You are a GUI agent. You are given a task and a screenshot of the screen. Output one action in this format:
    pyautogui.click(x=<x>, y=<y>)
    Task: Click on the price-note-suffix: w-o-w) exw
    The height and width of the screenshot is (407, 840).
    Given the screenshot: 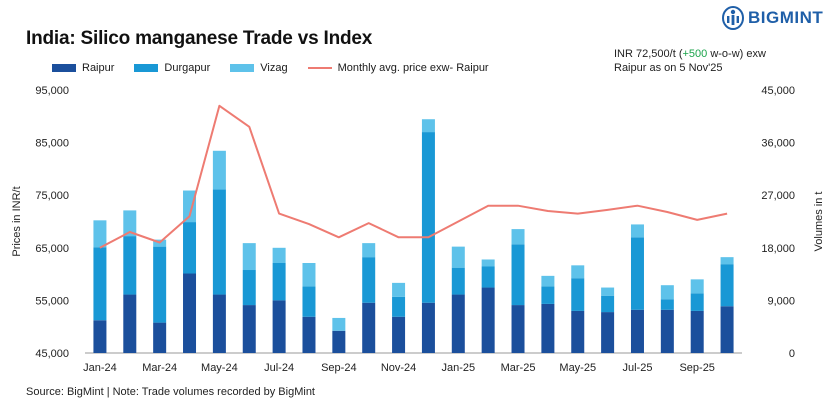 What is the action you would take?
    pyautogui.click(x=736, y=54)
    